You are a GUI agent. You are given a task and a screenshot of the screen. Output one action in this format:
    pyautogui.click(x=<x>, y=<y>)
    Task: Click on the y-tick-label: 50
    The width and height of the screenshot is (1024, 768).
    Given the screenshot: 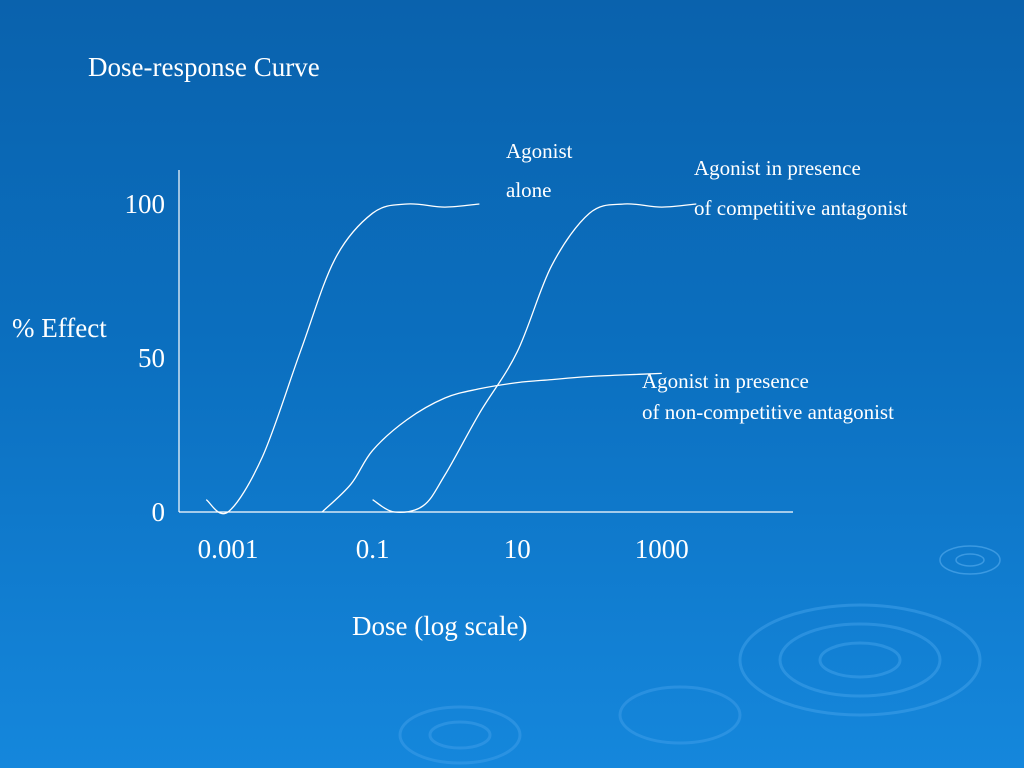 What is the action you would take?
    pyautogui.click(x=151, y=358)
    